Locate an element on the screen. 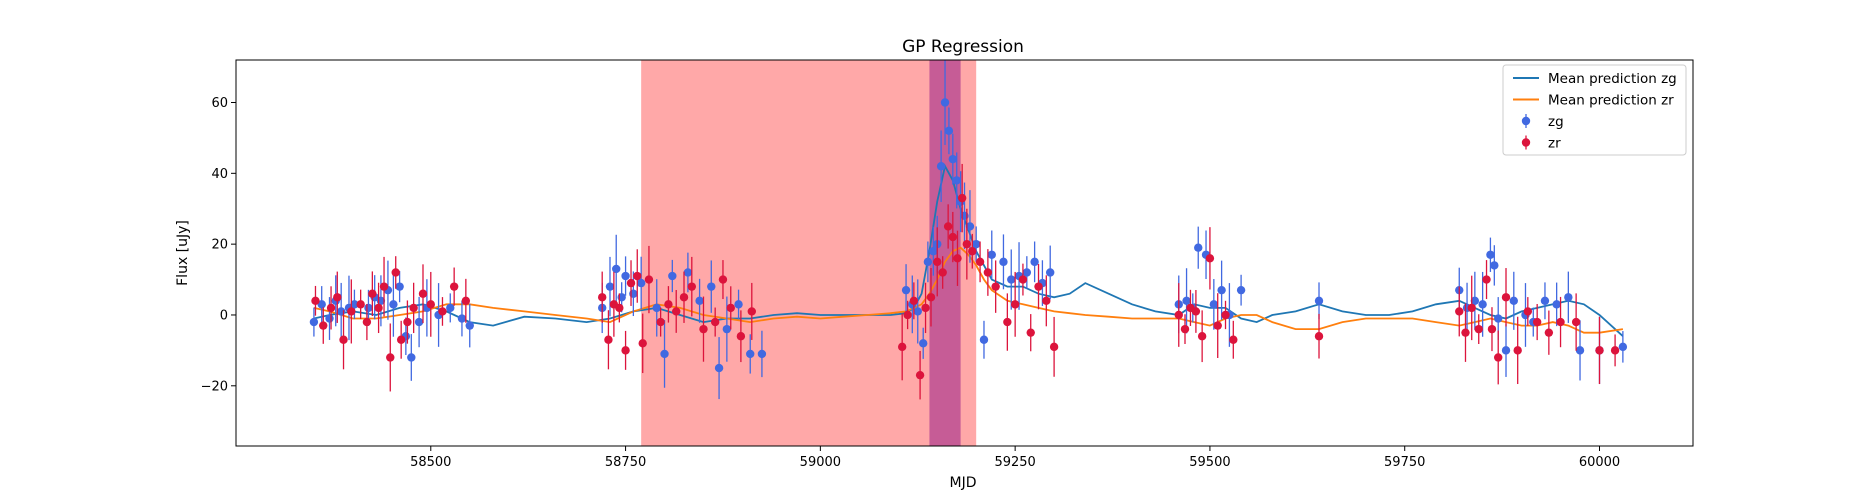 This screenshot has height=504, width=1875. shaded-region is located at coordinates (809, 253).